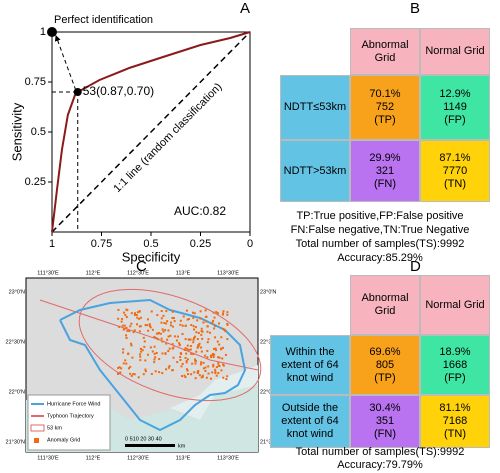 The image size is (500, 473). I want to click on row-header: NDTT>53km, so click(315, 171).